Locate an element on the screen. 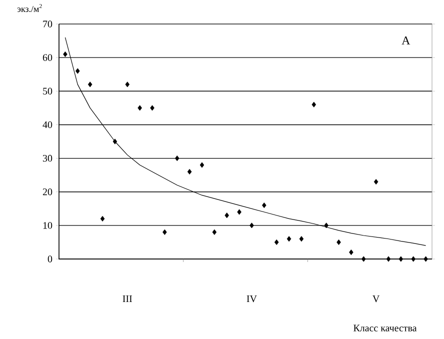 The image size is (444, 339). y-tick-label: 20 is located at coordinates (47, 192).